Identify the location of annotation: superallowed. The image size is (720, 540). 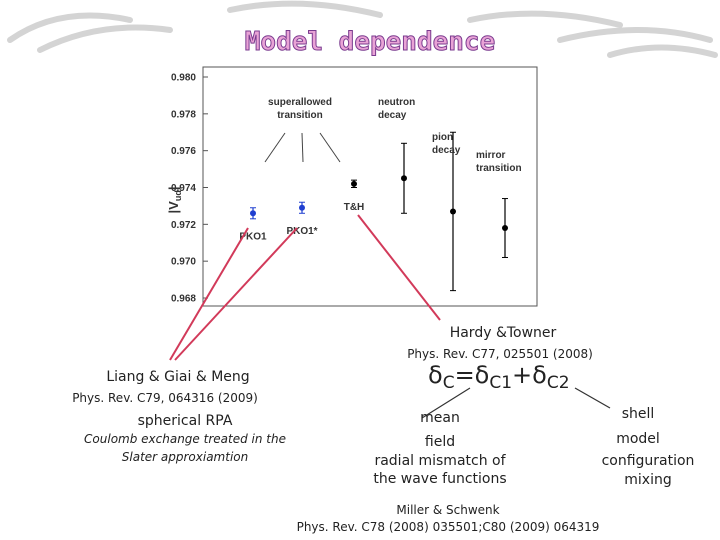
(300, 102).